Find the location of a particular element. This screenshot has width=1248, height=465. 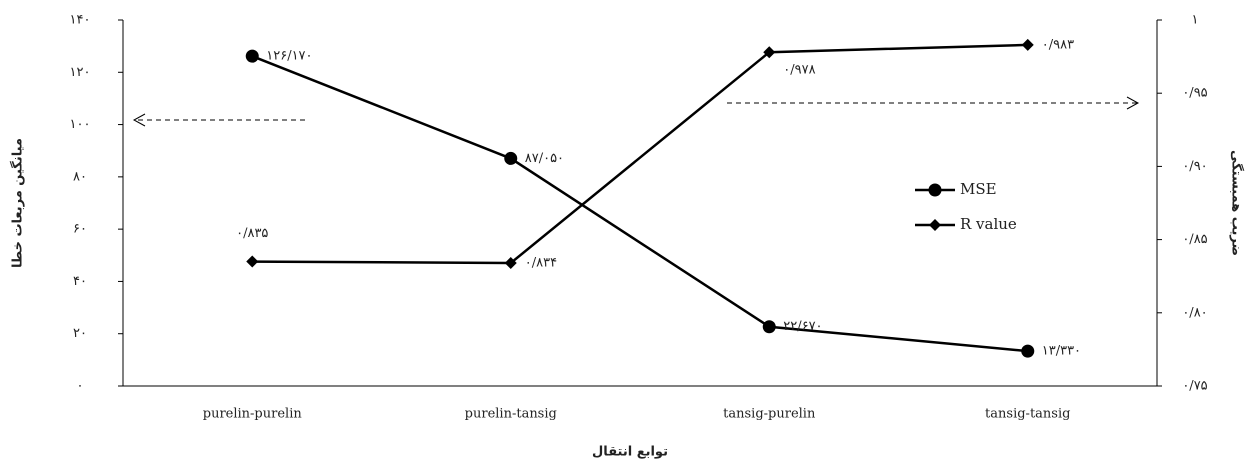

legend-label: R value is located at coordinates (988, 224).